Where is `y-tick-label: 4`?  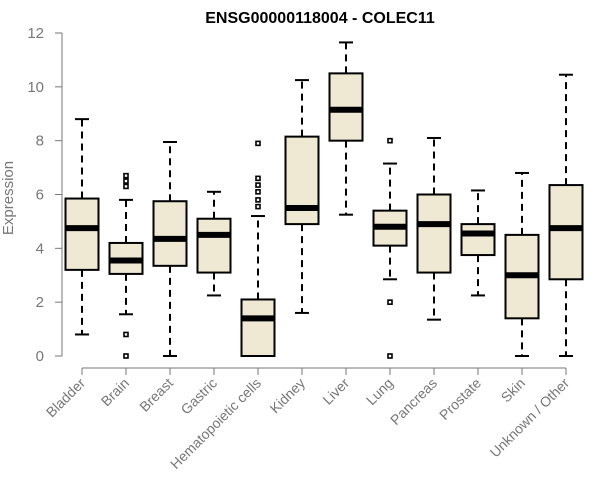
y-tick-label: 4 is located at coordinates (40, 248).